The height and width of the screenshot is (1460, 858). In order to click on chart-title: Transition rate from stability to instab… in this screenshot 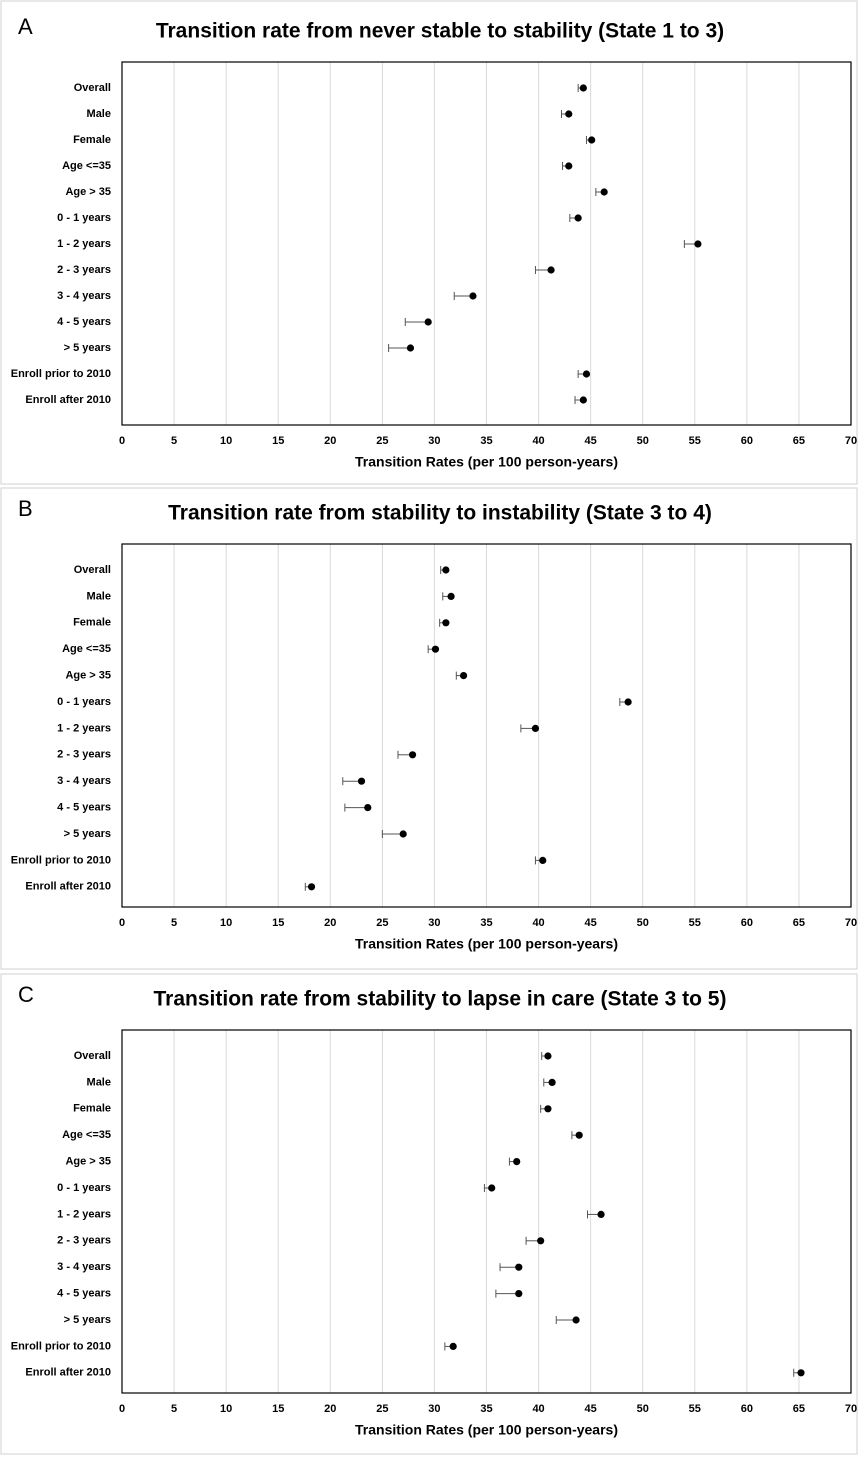, I will do `click(440, 513)`.